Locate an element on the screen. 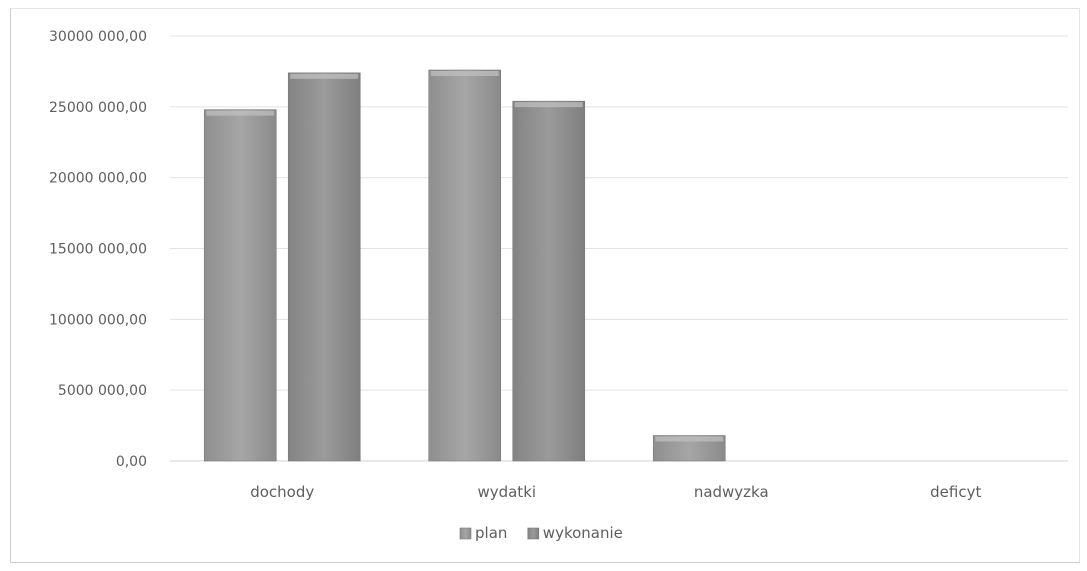 Image resolution: width=1087 pixels, height=571 pixels. legend-label-wykonanie: wykonanie is located at coordinates (583, 533).